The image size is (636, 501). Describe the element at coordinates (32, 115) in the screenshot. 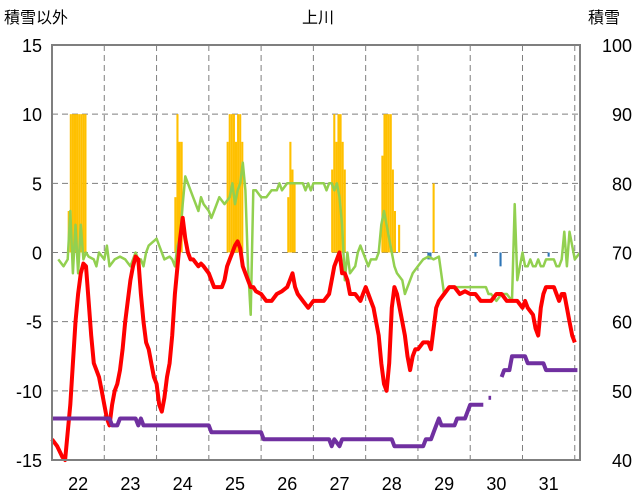

I see `left-tick-label: 10` at that location.